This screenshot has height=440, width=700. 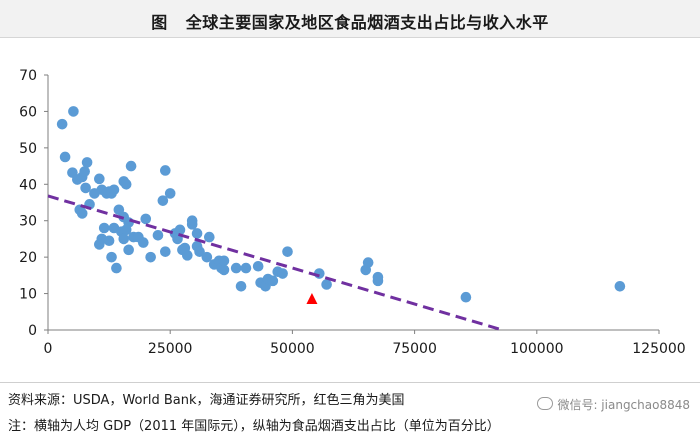 I want to click on x-tick-label: 100000, so click(x=536, y=349).